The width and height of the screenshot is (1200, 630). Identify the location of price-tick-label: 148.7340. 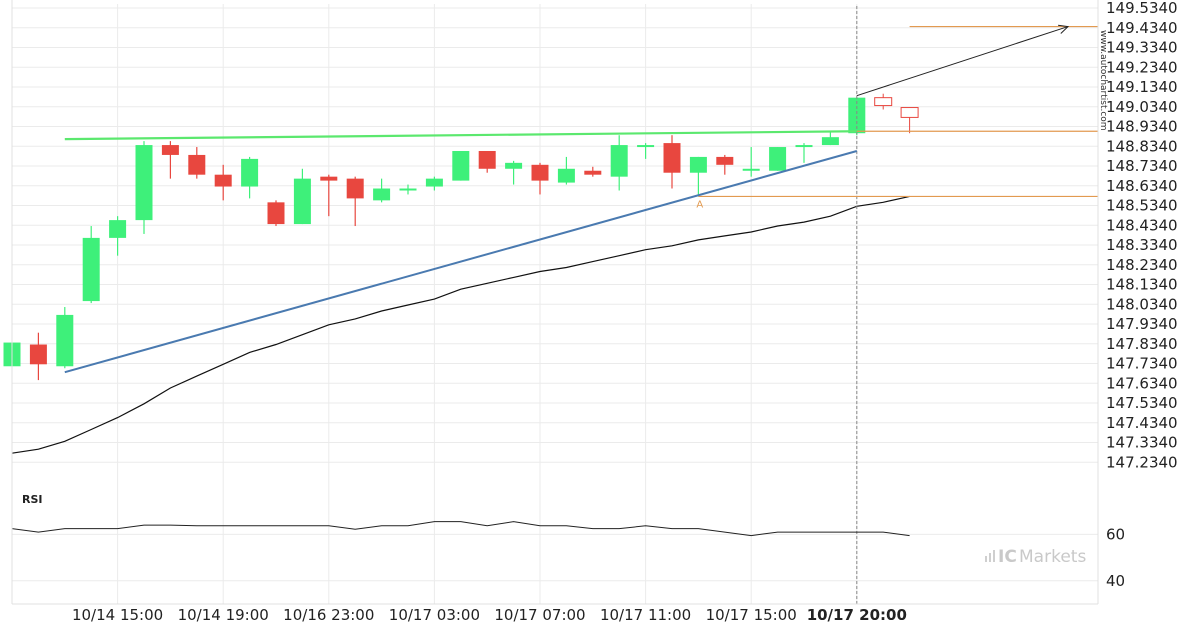
(1142, 166).